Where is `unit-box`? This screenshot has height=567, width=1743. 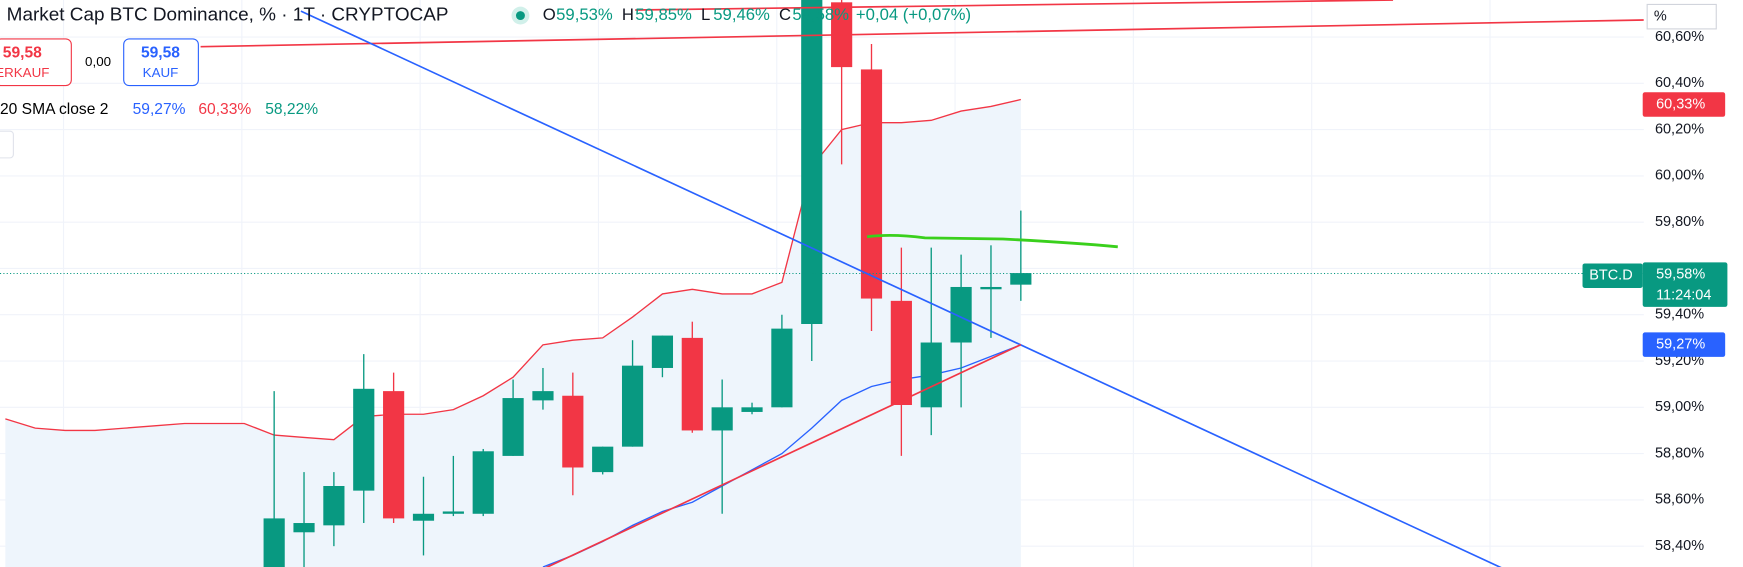
unit-box is located at coordinates (1681, 16).